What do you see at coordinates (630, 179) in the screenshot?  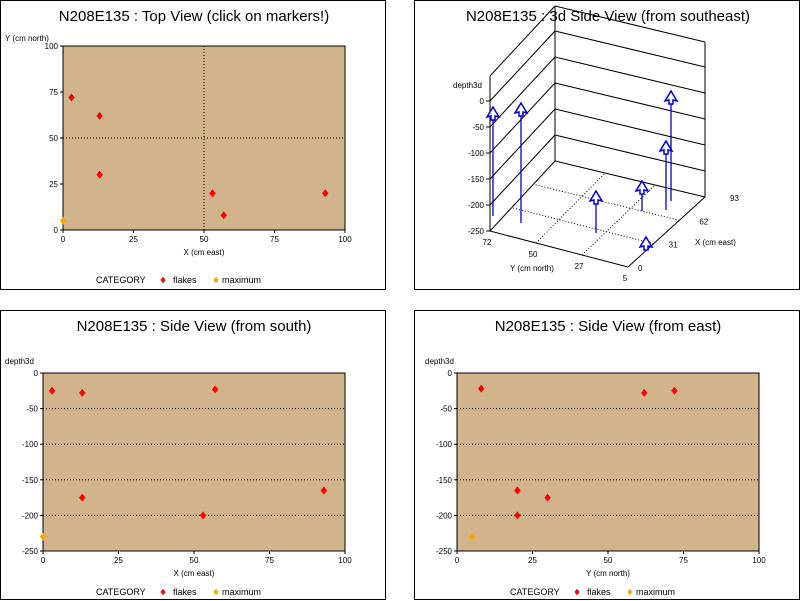 I see `d3-floor-back-right` at bounding box center [630, 179].